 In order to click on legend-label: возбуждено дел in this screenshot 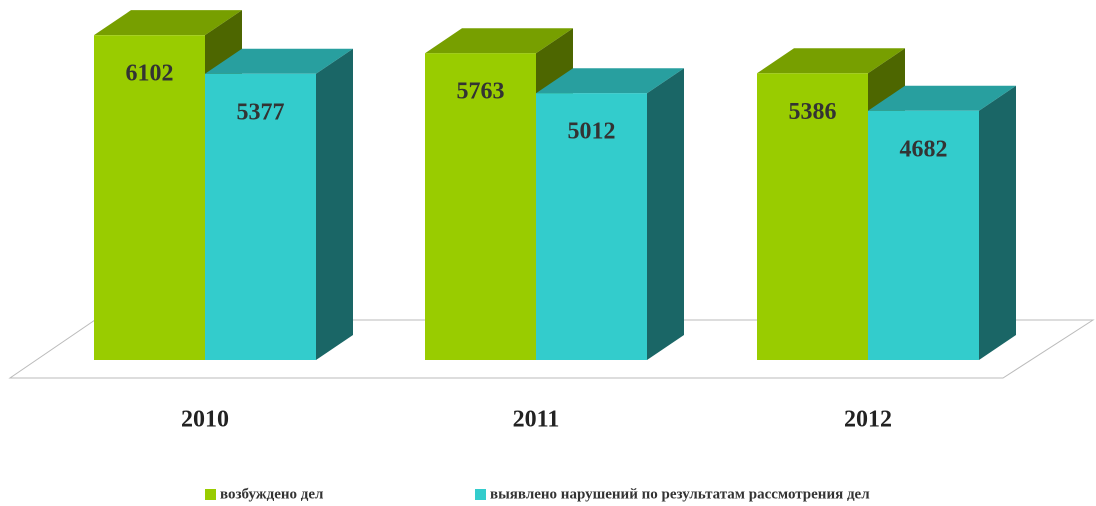, I will do `click(272, 494)`.